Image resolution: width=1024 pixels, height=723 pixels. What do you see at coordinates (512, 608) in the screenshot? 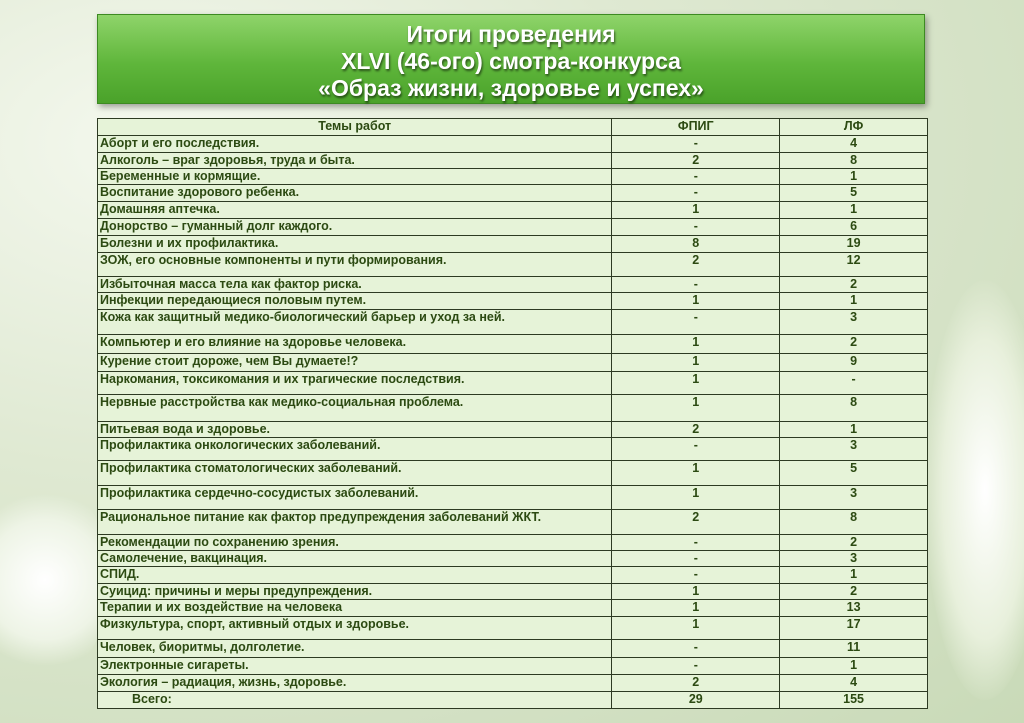
I see `table-row: Терапии и их воздействие на человека 1 13` at bounding box center [512, 608].